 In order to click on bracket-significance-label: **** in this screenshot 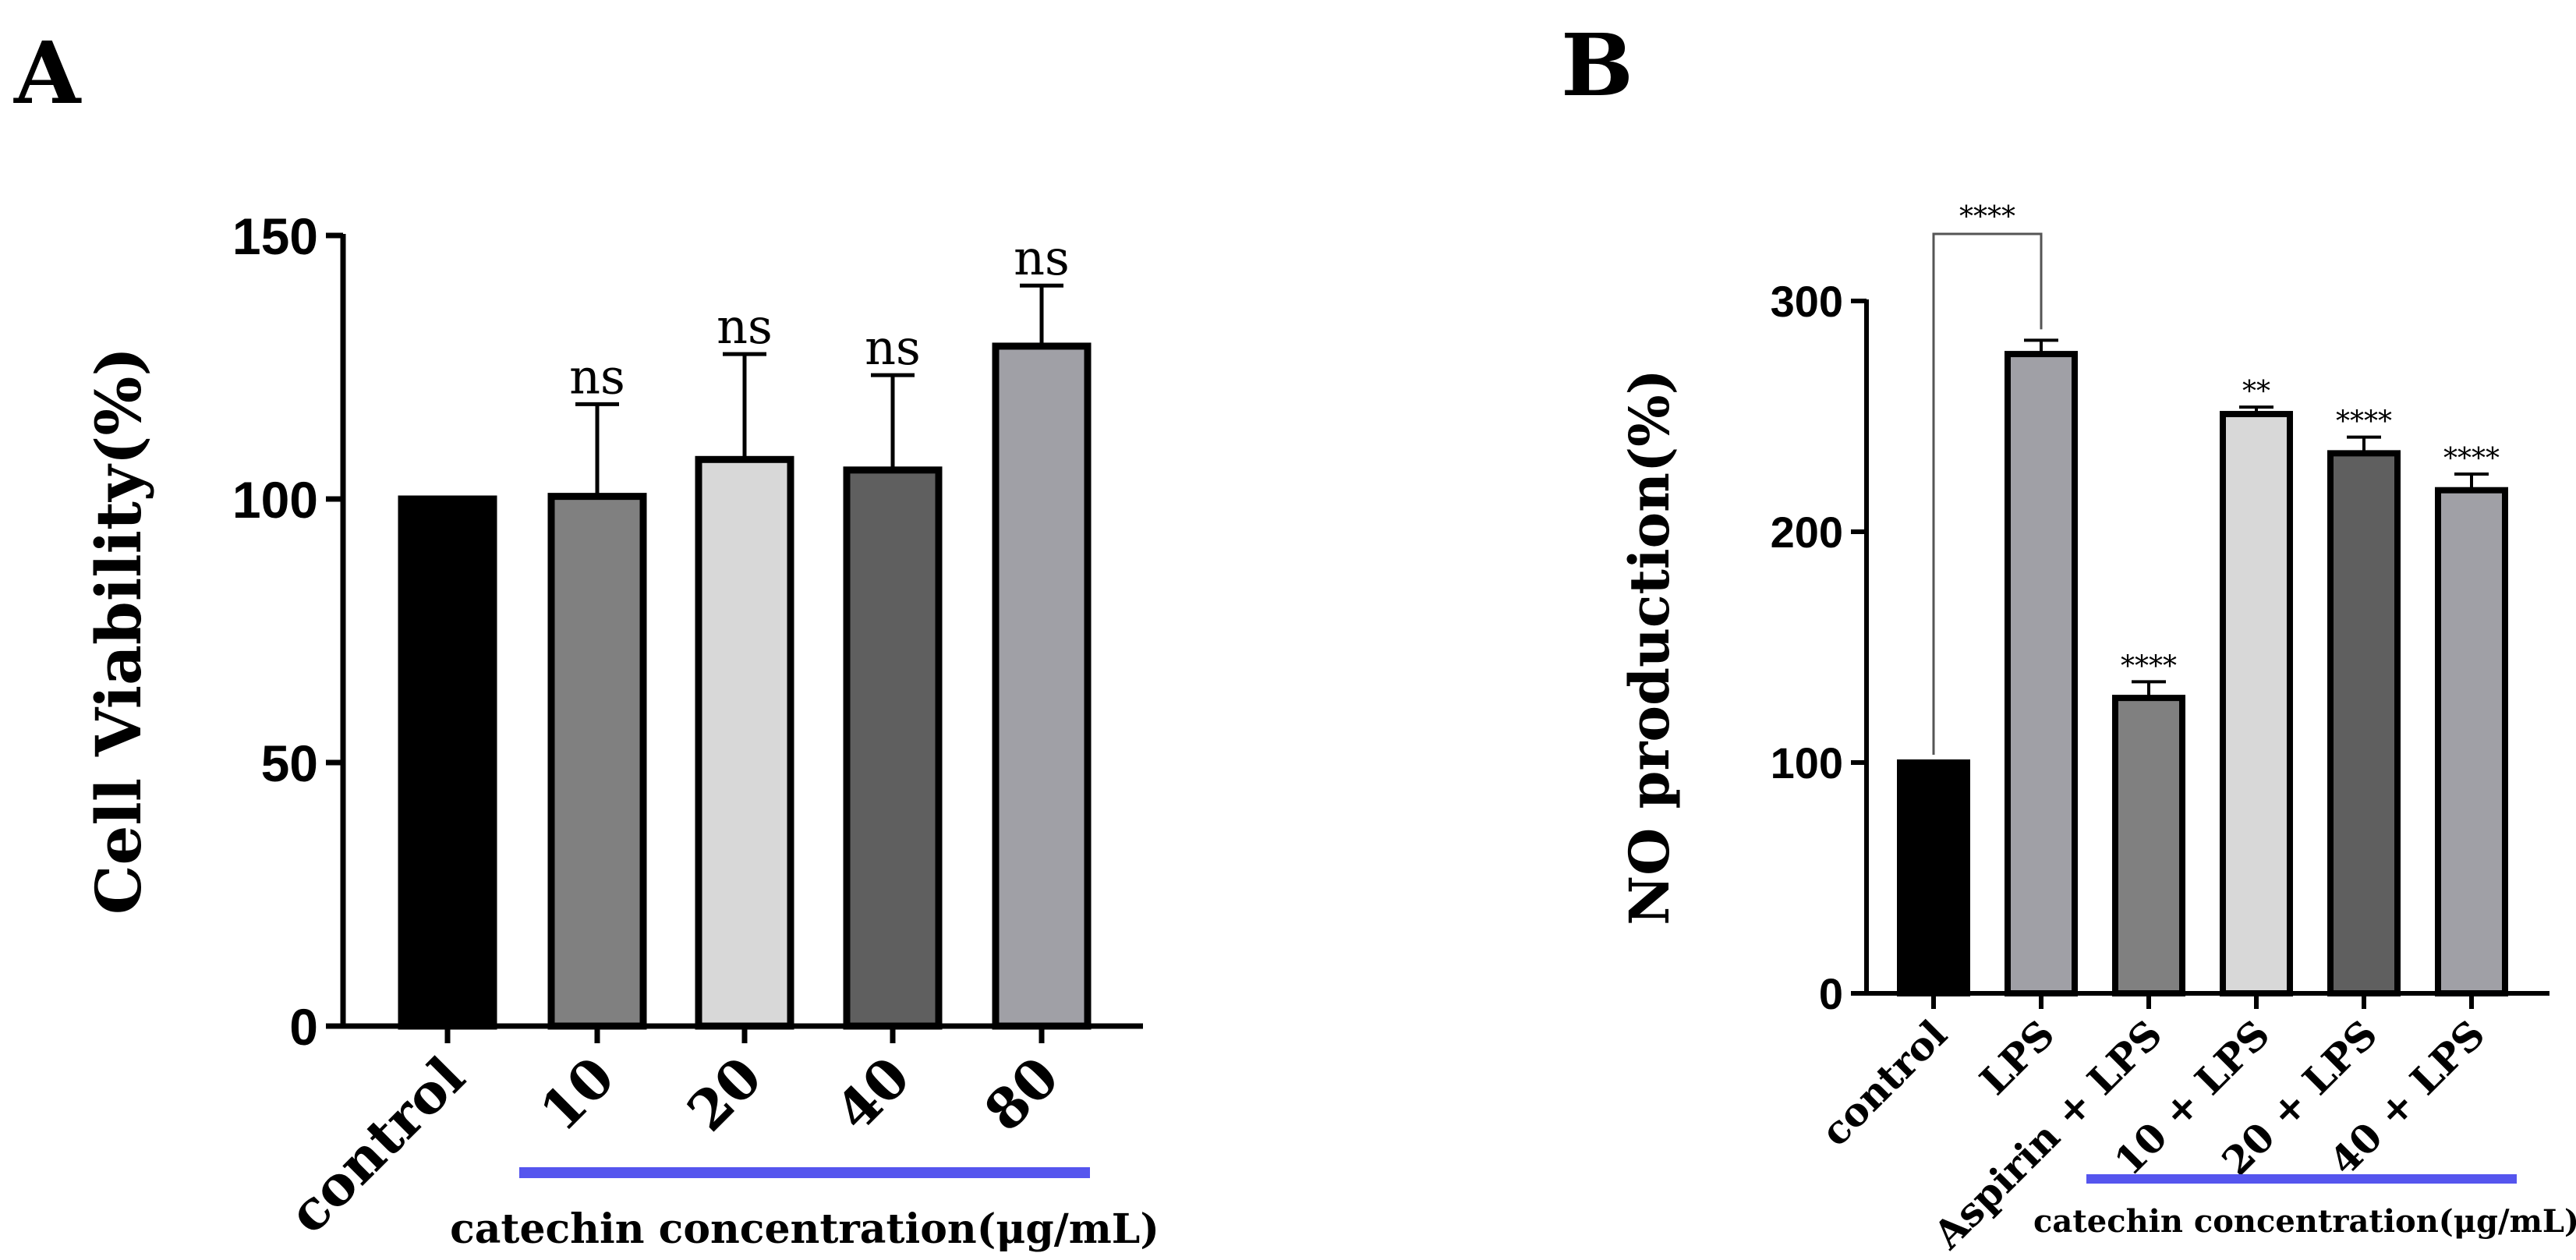, I will do `click(1987, 217)`.